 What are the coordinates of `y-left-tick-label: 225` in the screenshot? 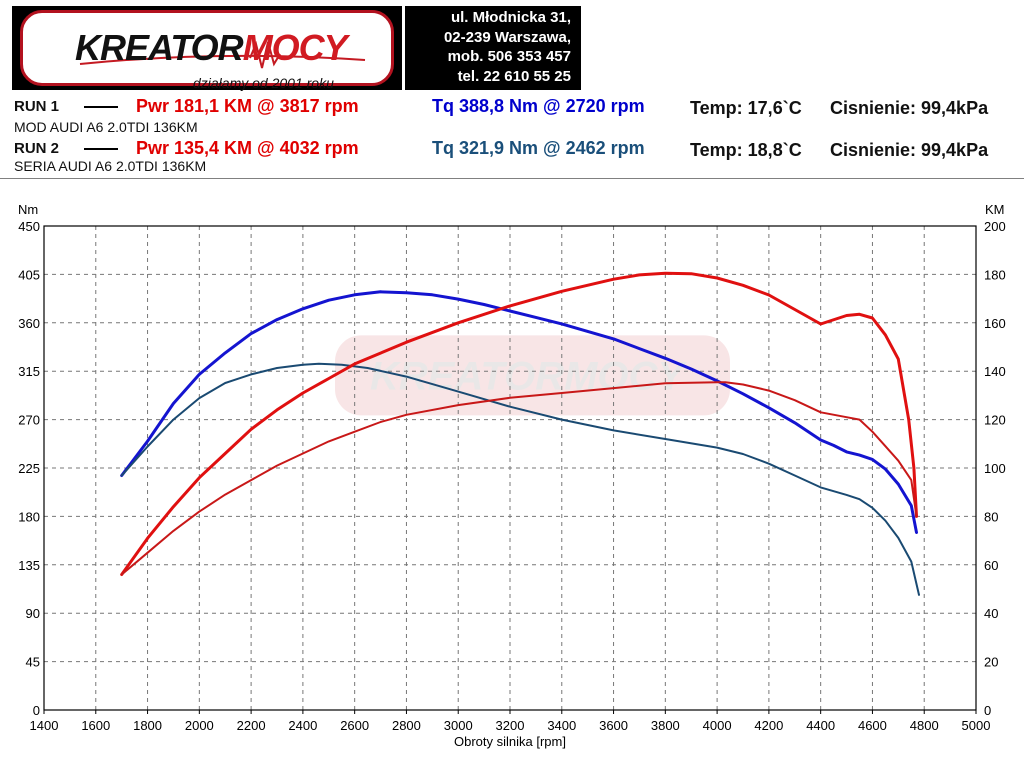 It's located at (29, 468).